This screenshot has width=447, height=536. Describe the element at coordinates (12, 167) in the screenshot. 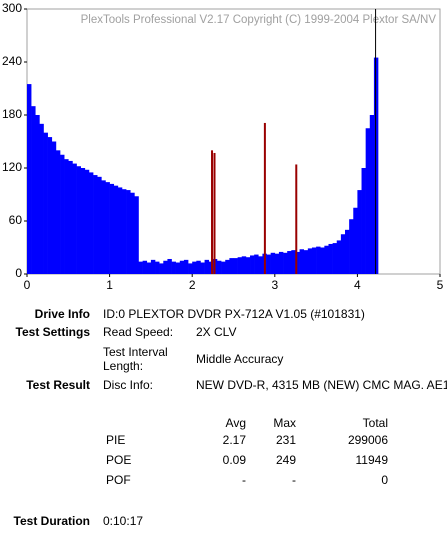

I see `y-tick-label: 120` at that location.